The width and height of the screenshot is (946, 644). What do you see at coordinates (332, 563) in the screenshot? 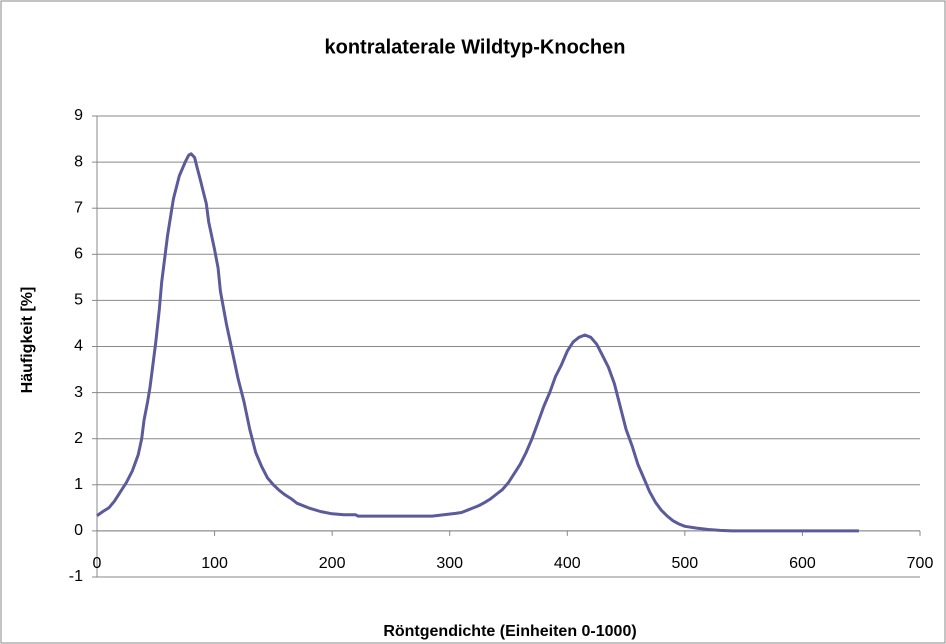
I see `x-tick-label: 200` at bounding box center [332, 563].